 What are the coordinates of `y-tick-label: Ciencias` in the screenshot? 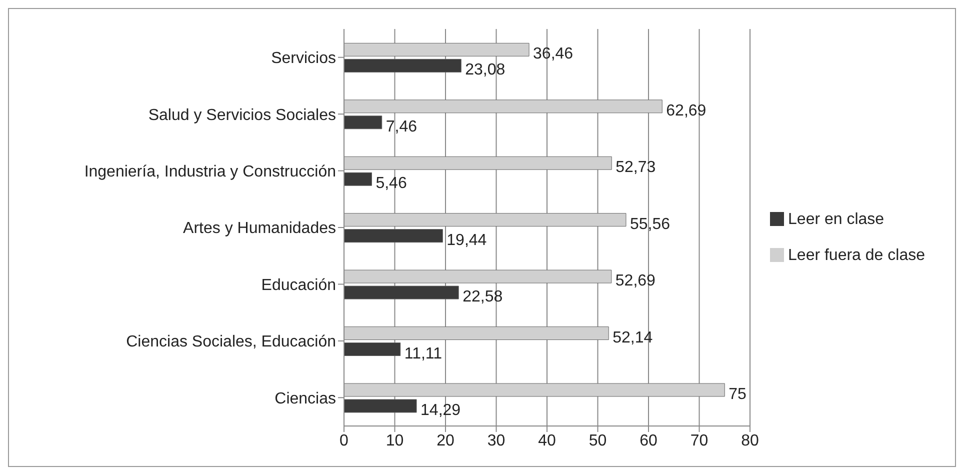 It's located at (305, 399).